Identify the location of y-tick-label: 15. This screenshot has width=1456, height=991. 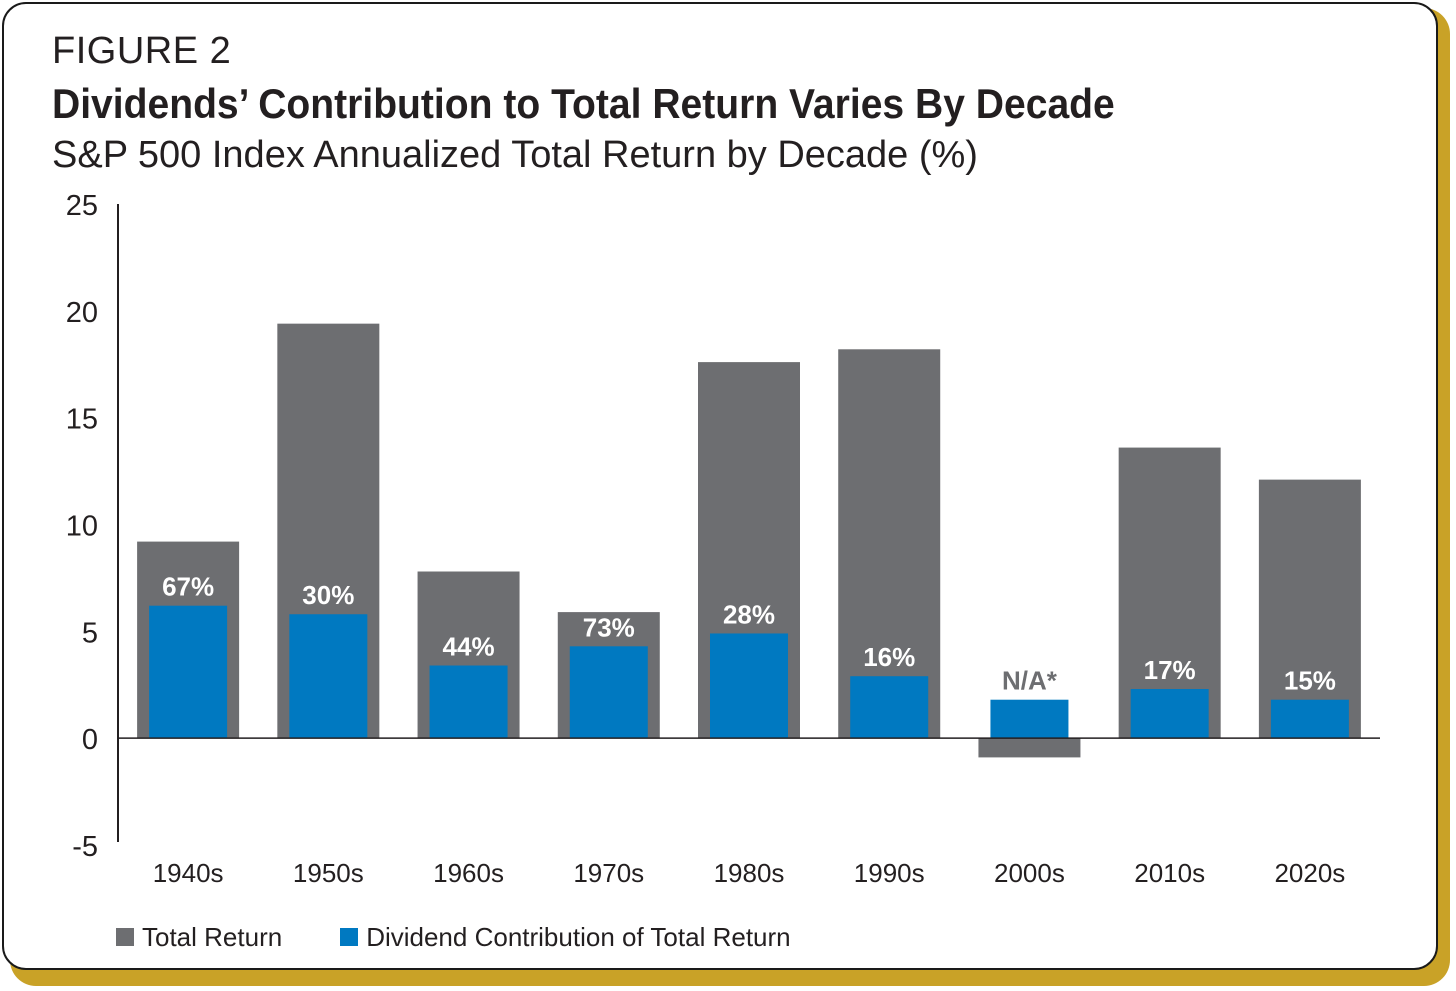
(82, 420).